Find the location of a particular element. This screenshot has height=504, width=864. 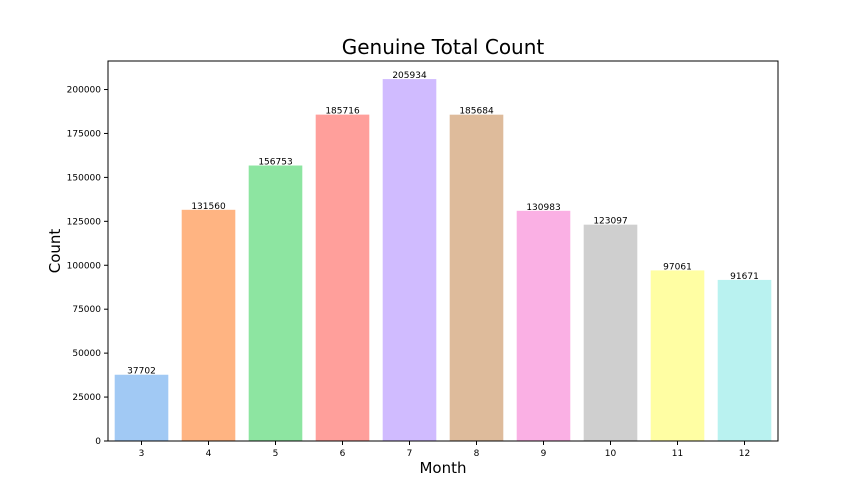

y-tick-label: 150000 is located at coordinates (84, 178).